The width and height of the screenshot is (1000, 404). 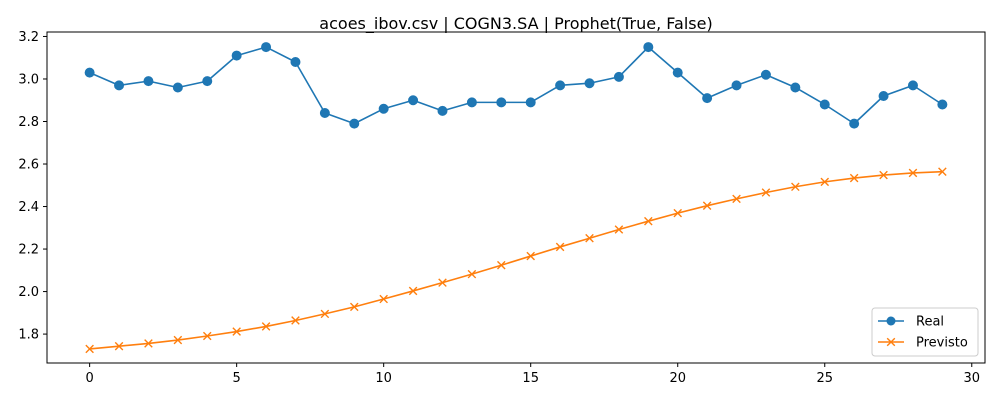 I want to click on y-tick-label: 2.0, so click(x=28, y=292).